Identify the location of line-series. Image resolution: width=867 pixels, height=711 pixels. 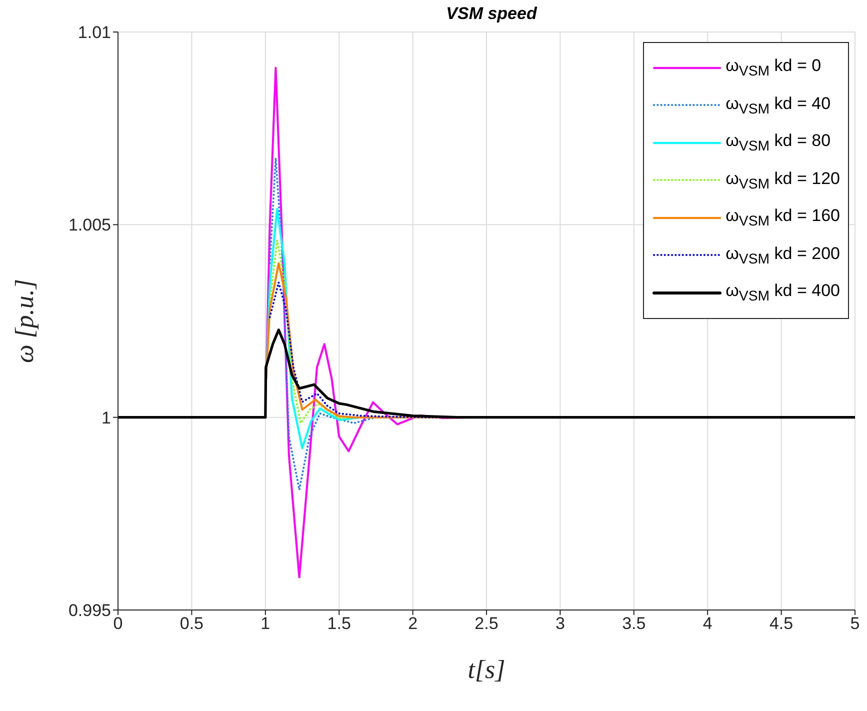
(486, 373).